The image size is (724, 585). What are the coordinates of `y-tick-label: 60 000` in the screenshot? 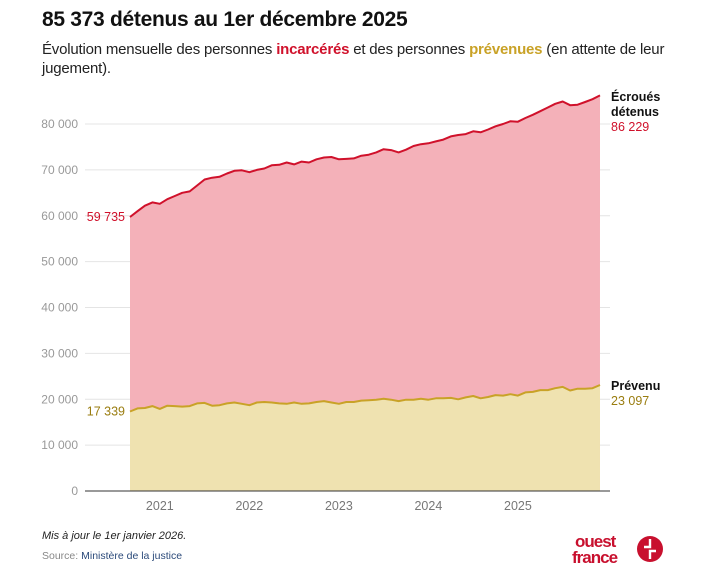 It's located at (59, 216).